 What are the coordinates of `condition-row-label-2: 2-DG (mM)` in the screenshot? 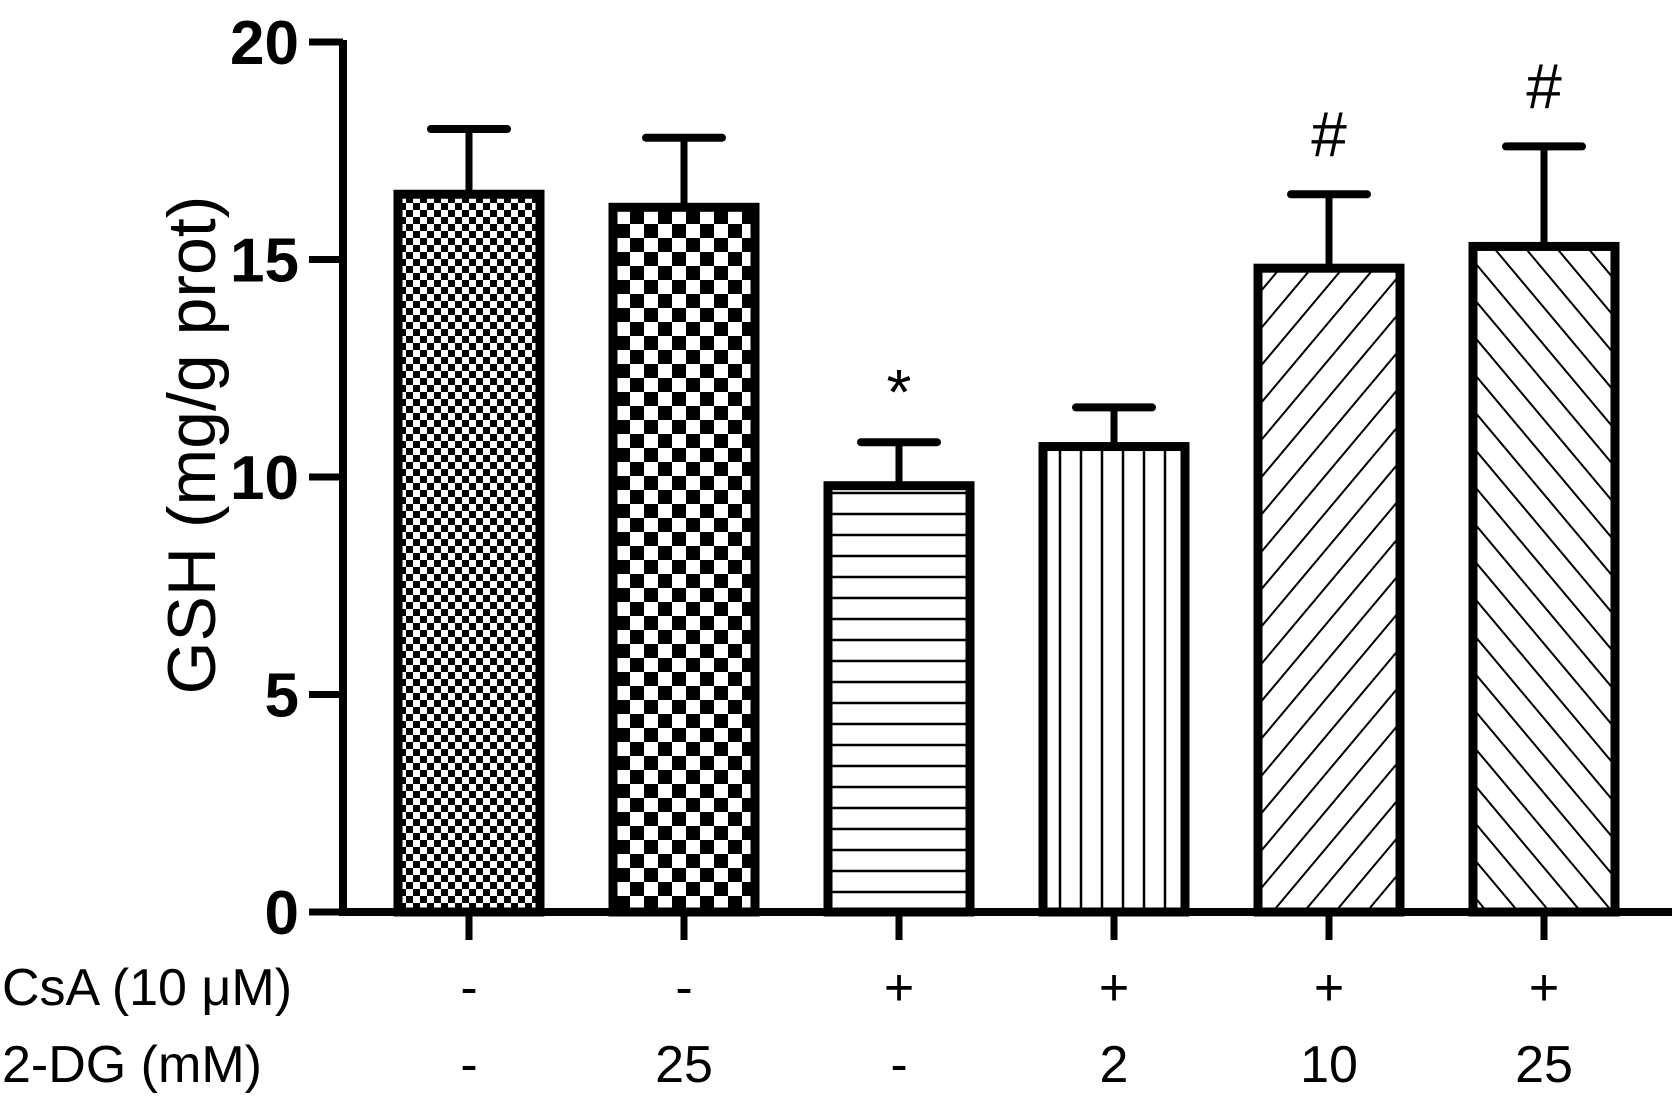 It's located at (132, 1065).